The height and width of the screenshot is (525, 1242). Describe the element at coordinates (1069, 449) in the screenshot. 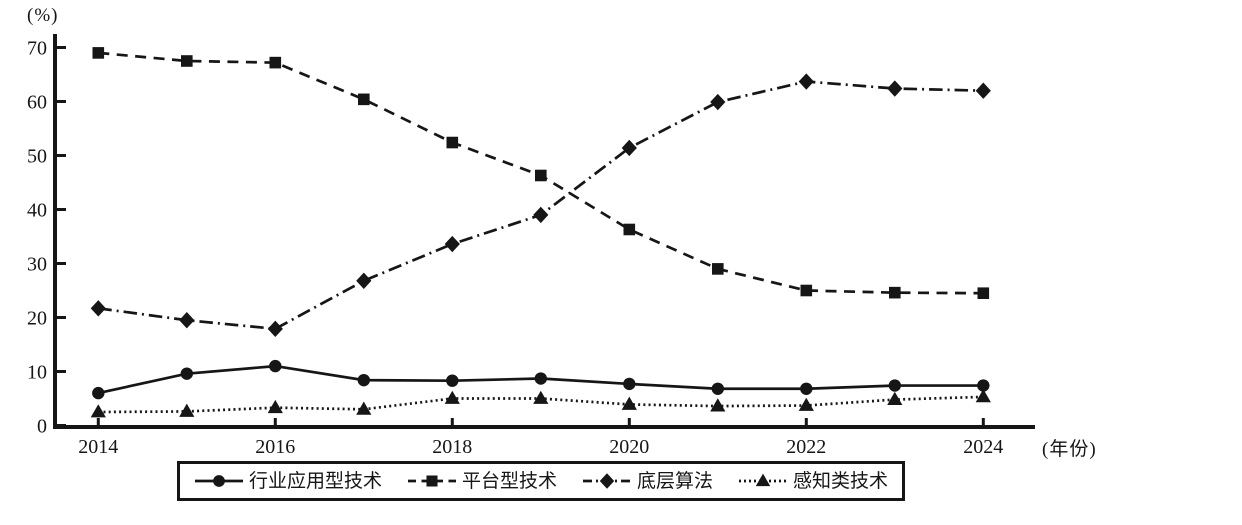

I see `x-axis-unit-label: (年份)` at that location.